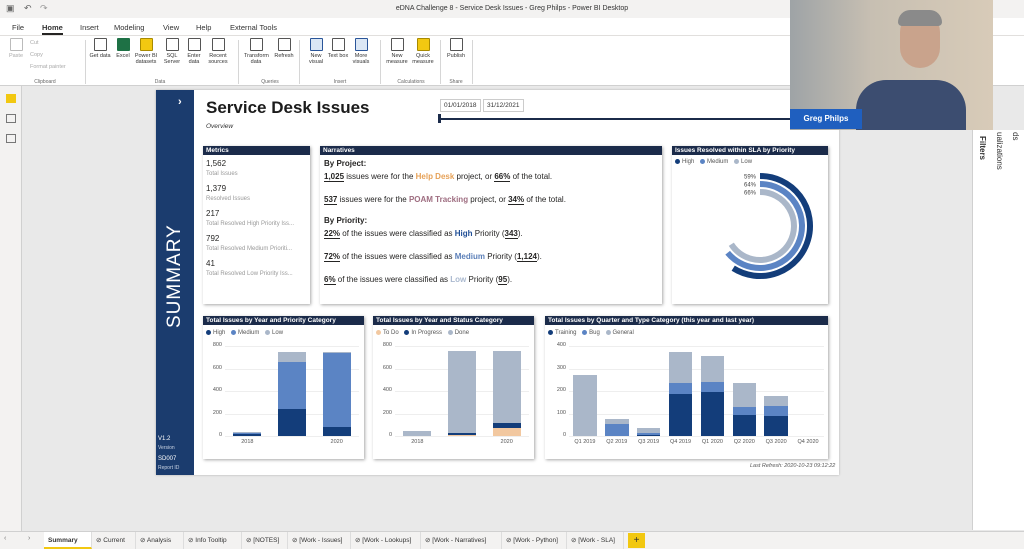 This screenshot has width=1024, height=549. What do you see at coordinates (265, 540) in the screenshot?
I see `tab-notes: ⊘ [NOTES]` at bounding box center [265, 540].